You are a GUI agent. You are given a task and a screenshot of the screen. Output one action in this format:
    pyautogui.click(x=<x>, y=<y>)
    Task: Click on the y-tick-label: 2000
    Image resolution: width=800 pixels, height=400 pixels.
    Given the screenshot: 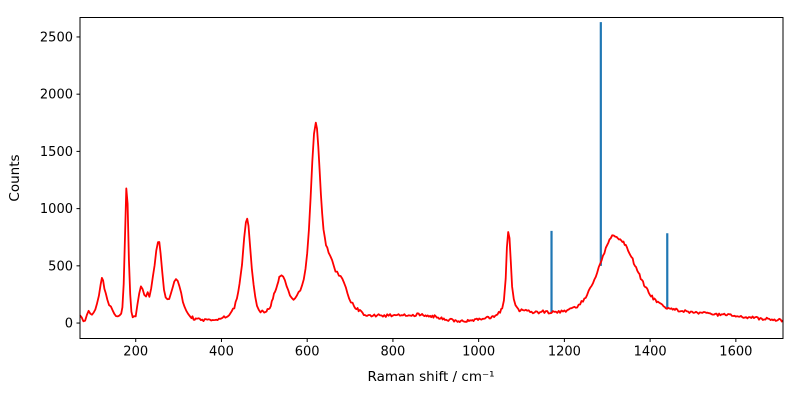 What is the action you would take?
    pyautogui.click(x=56, y=95)
    